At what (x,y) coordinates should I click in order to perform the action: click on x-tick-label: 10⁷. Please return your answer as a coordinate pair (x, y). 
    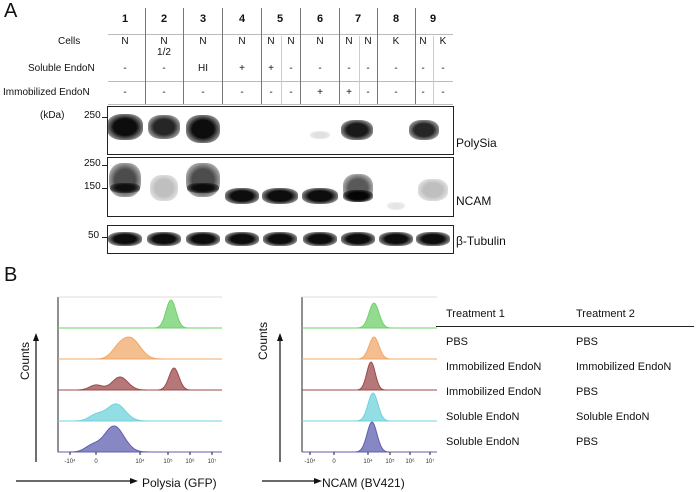
    Looking at the image, I should click on (212, 461).